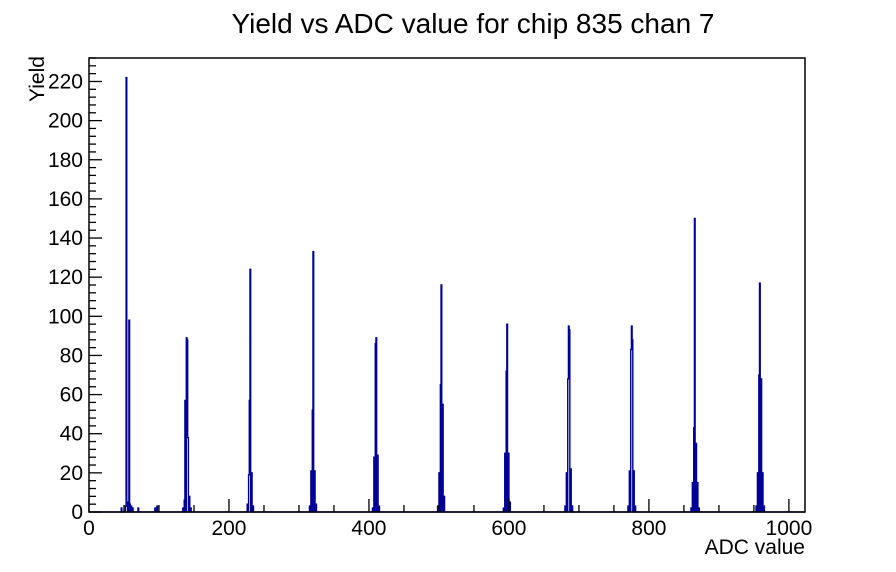  Describe the element at coordinates (789, 528) in the screenshot. I see `x-tick-label: 1000` at that location.